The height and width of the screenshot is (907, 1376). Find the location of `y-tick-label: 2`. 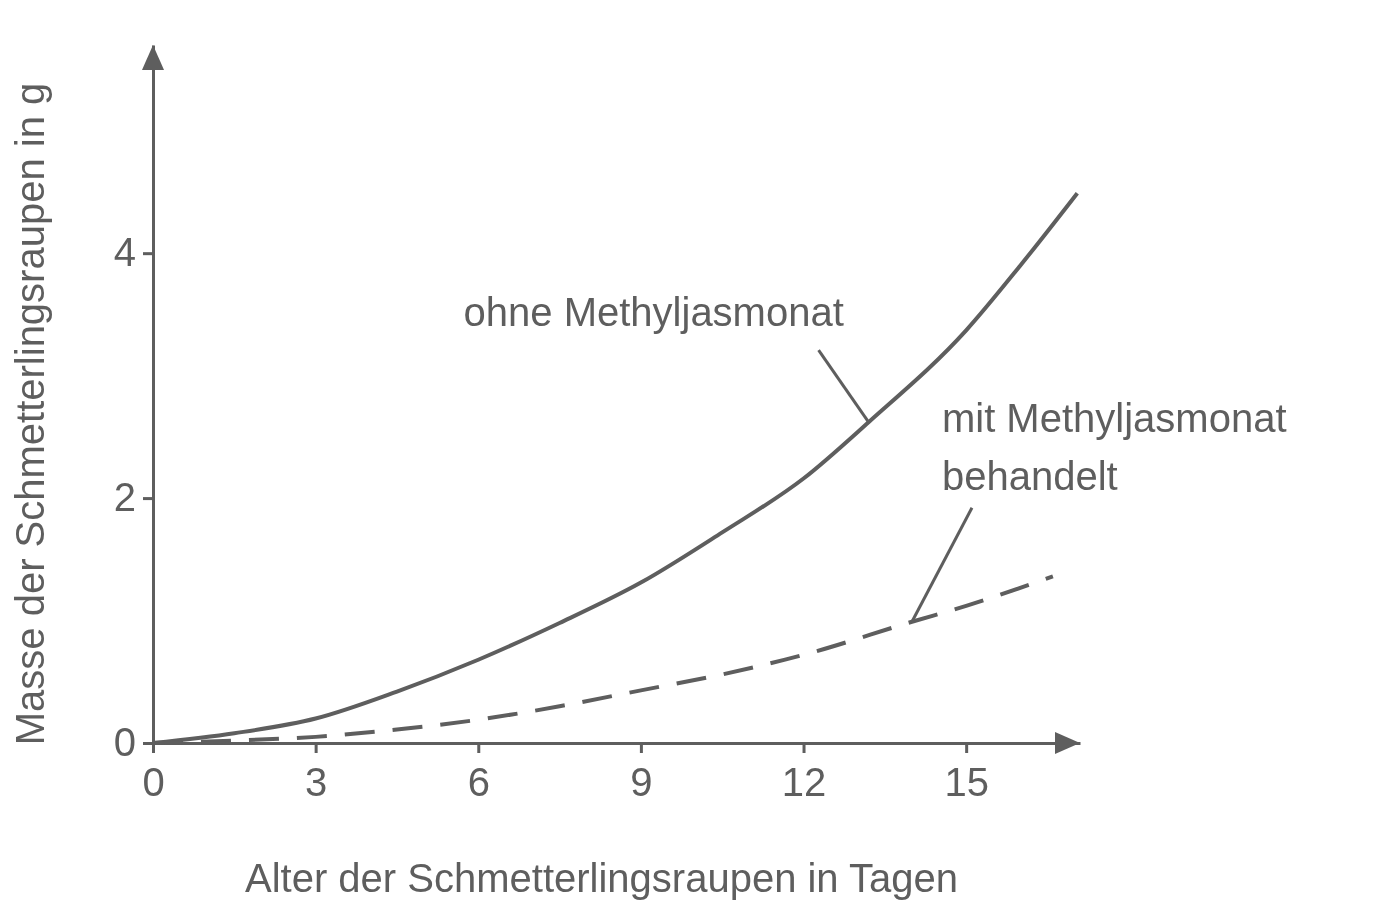

y-tick-label: 2 is located at coordinates (124, 497).